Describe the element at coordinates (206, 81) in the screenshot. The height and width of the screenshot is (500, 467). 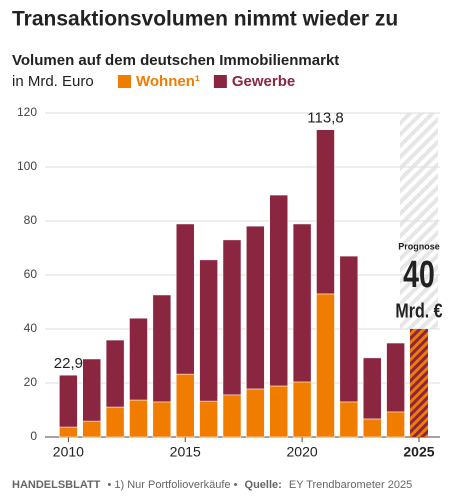
I see `legend: Wohnen¹ Gewerbe` at that location.